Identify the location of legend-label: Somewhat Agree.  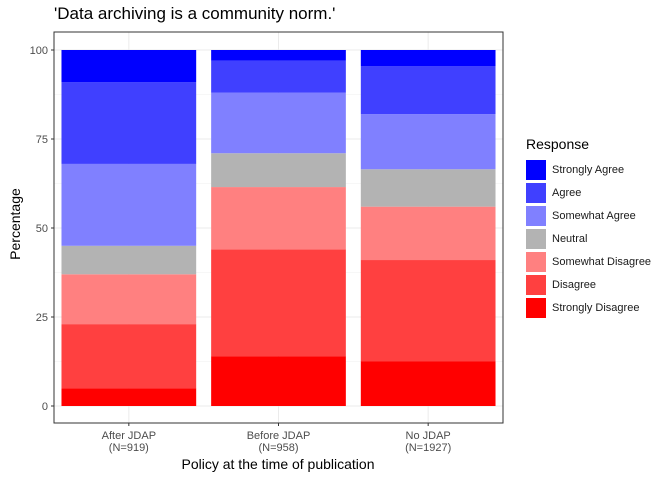
(594, 215).